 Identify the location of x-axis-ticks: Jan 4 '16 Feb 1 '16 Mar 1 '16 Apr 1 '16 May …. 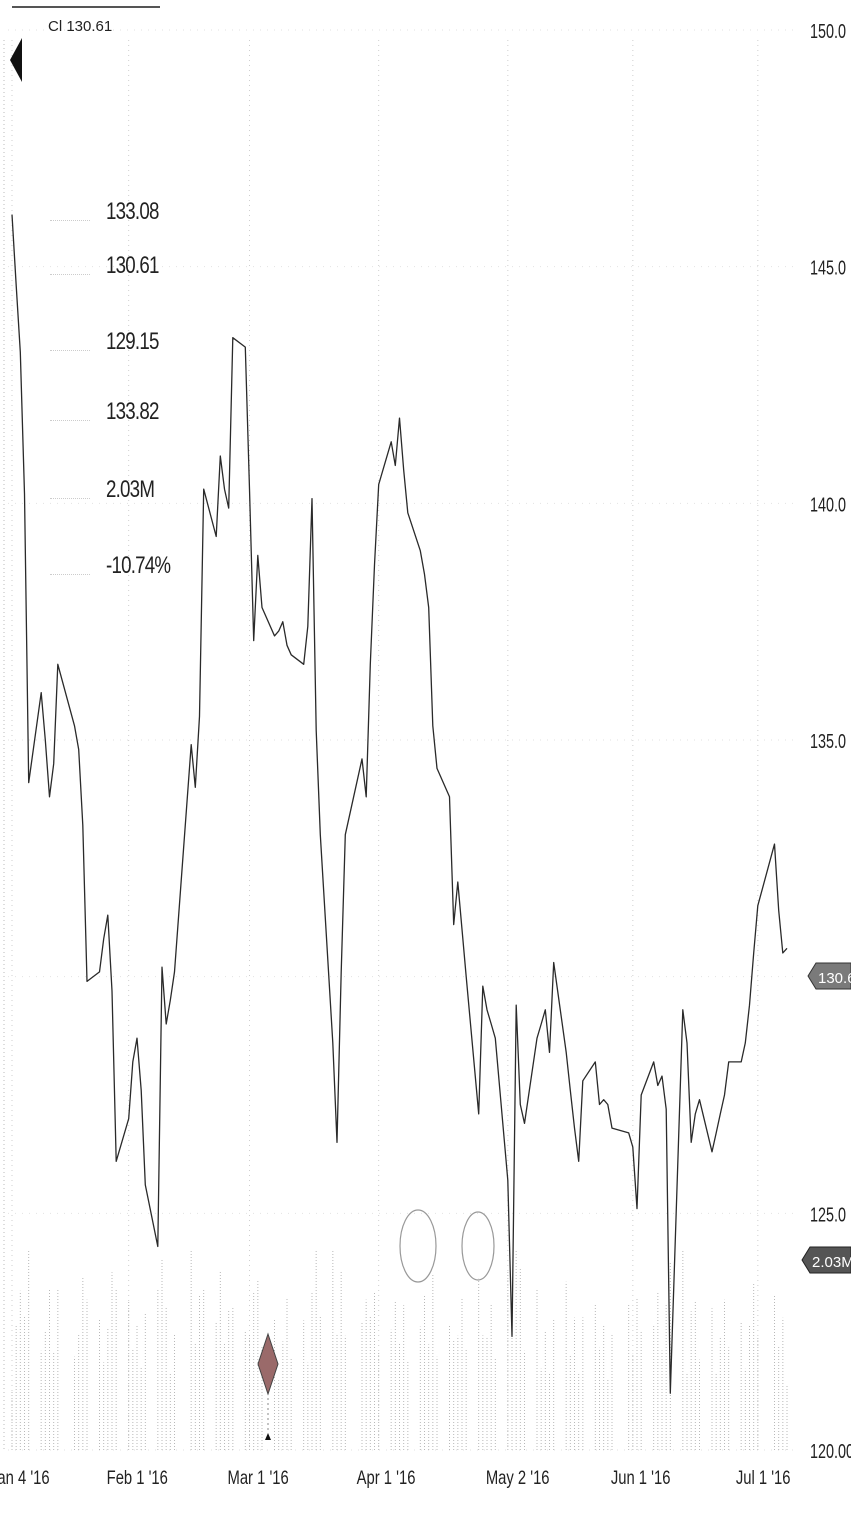
(395, 1477).